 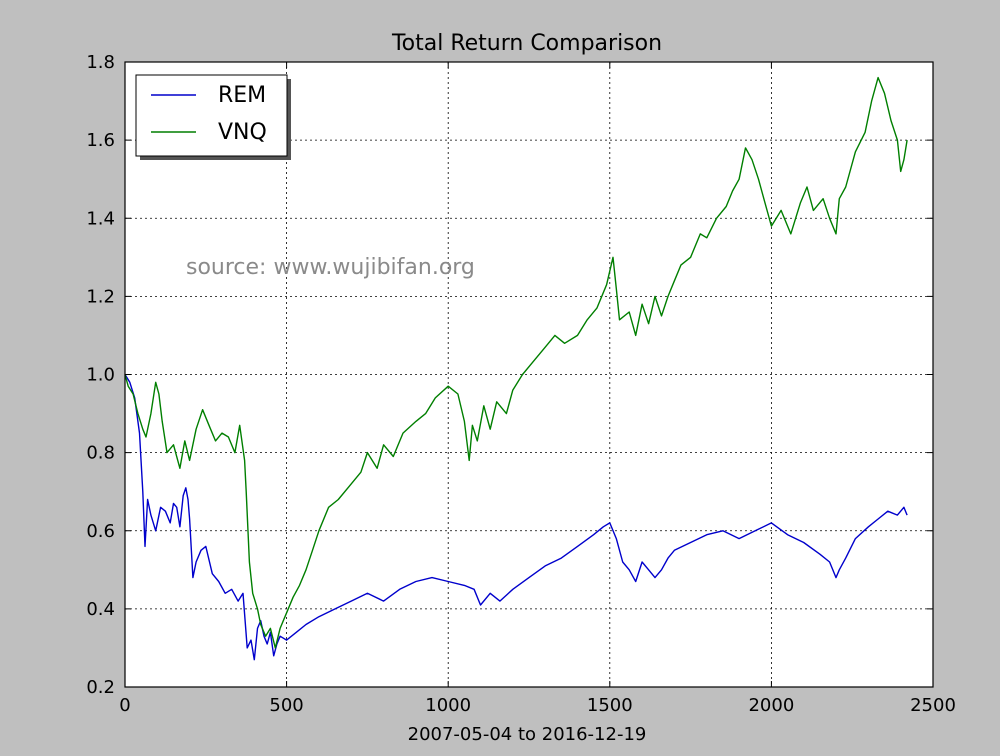 I want to click on chart-title: Total Return Comparison, so click(x=526, y=43).